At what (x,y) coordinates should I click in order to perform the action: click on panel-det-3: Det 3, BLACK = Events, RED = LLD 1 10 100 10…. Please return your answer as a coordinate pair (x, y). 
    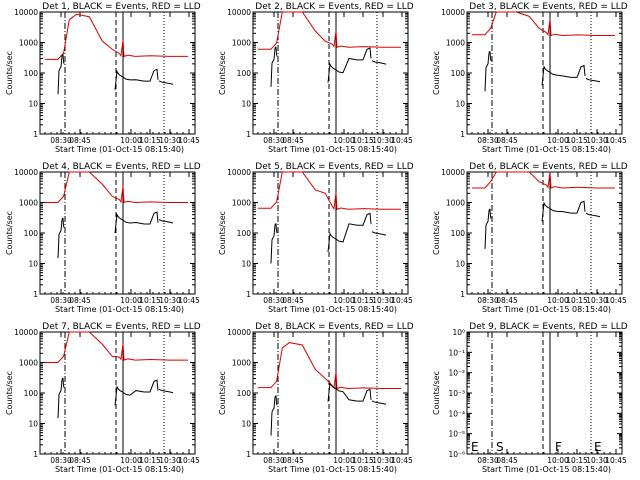
    Looking at the image, I should click on (530, 78).